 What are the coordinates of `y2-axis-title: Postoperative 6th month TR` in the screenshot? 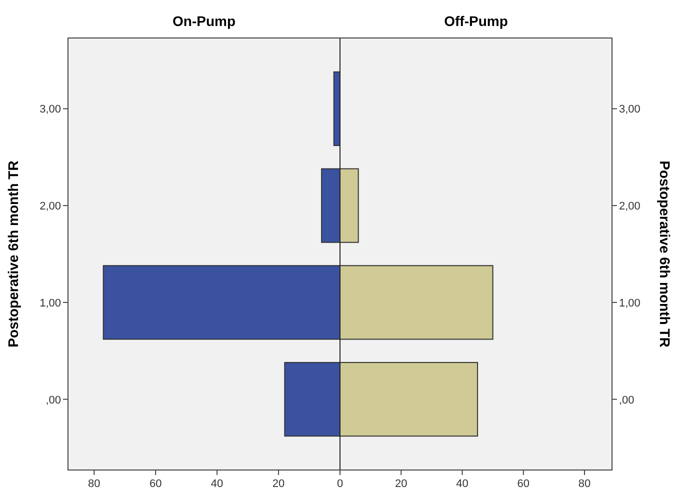 It's located at (665, 254).